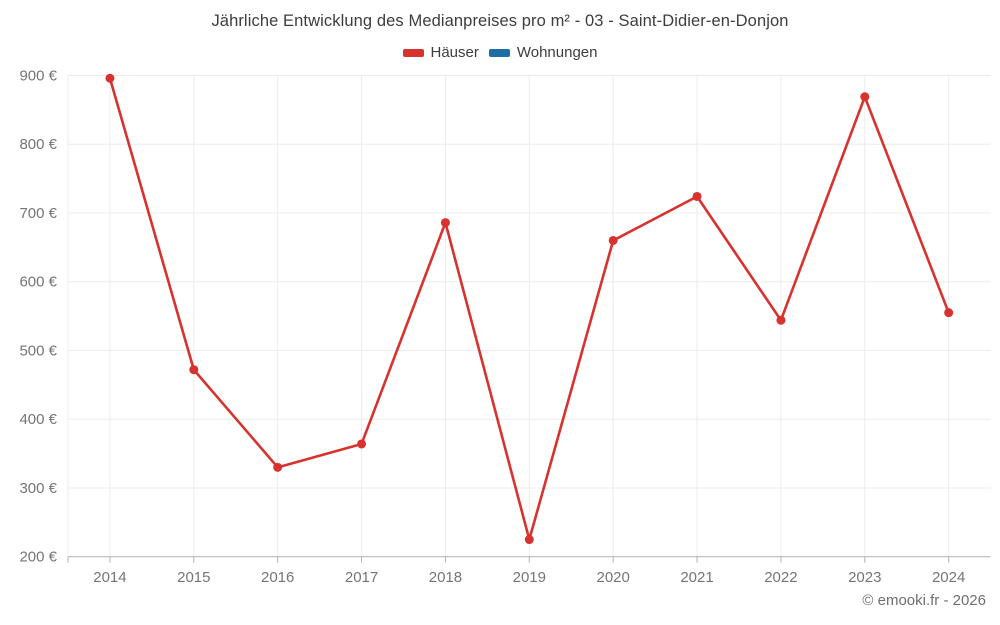 The height and width of the screenshot is (625, 1000). I want to click on x-tick-label-2022: 2022, so click(780, 577).